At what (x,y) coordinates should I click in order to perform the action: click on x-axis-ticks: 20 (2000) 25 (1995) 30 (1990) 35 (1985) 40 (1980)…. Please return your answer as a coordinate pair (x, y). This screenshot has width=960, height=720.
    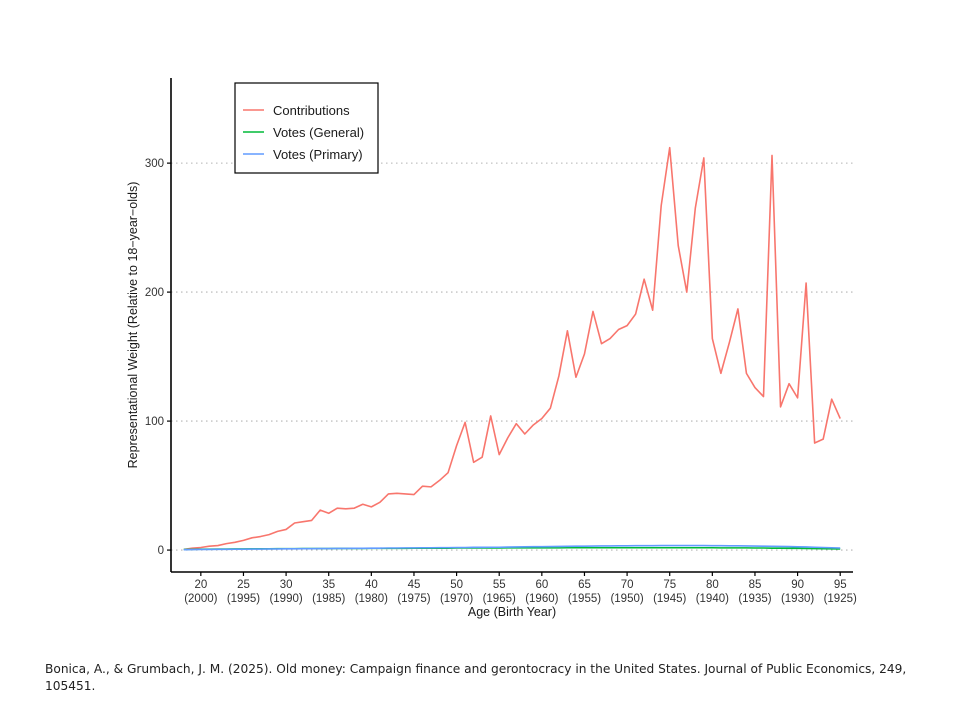
    Looking at the image, I should click on (520, 588).